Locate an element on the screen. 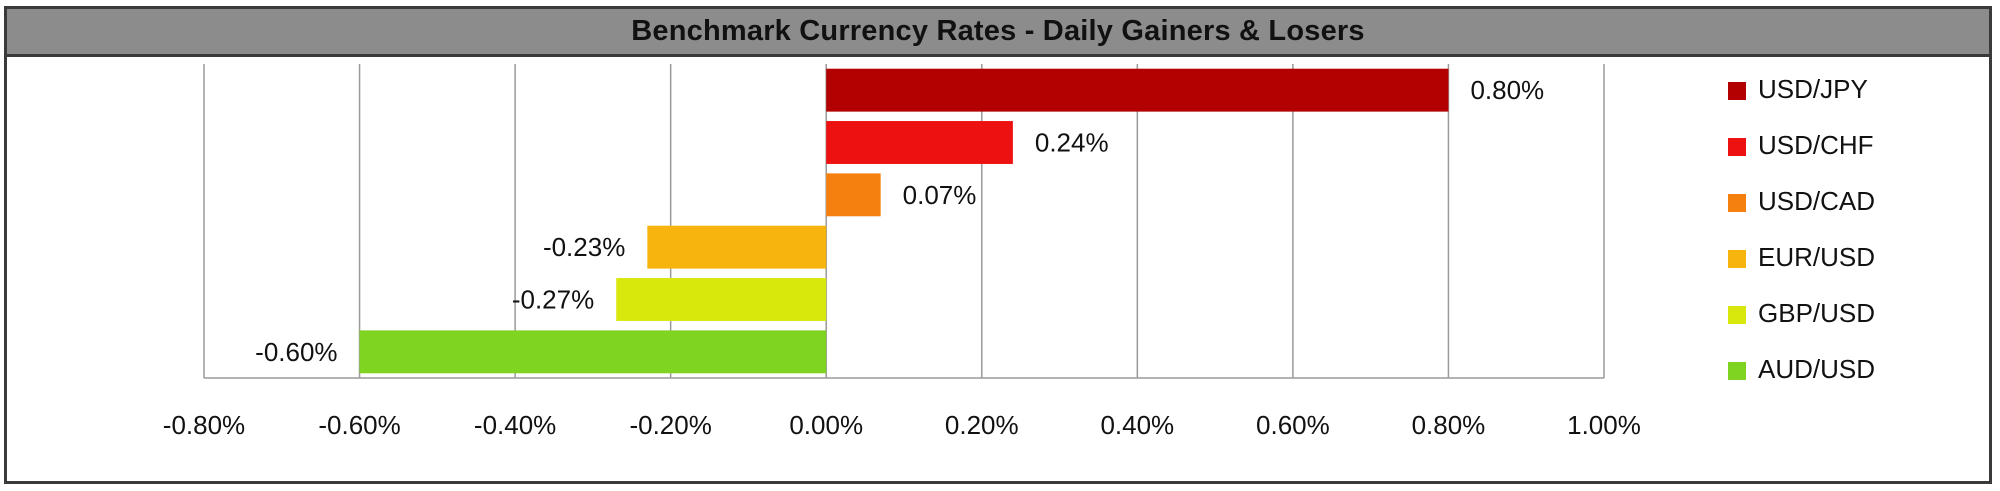 The height and width of the screenshot is (491, 2000). legend-label: USD/CHF is located at coordinates (1816, 145).